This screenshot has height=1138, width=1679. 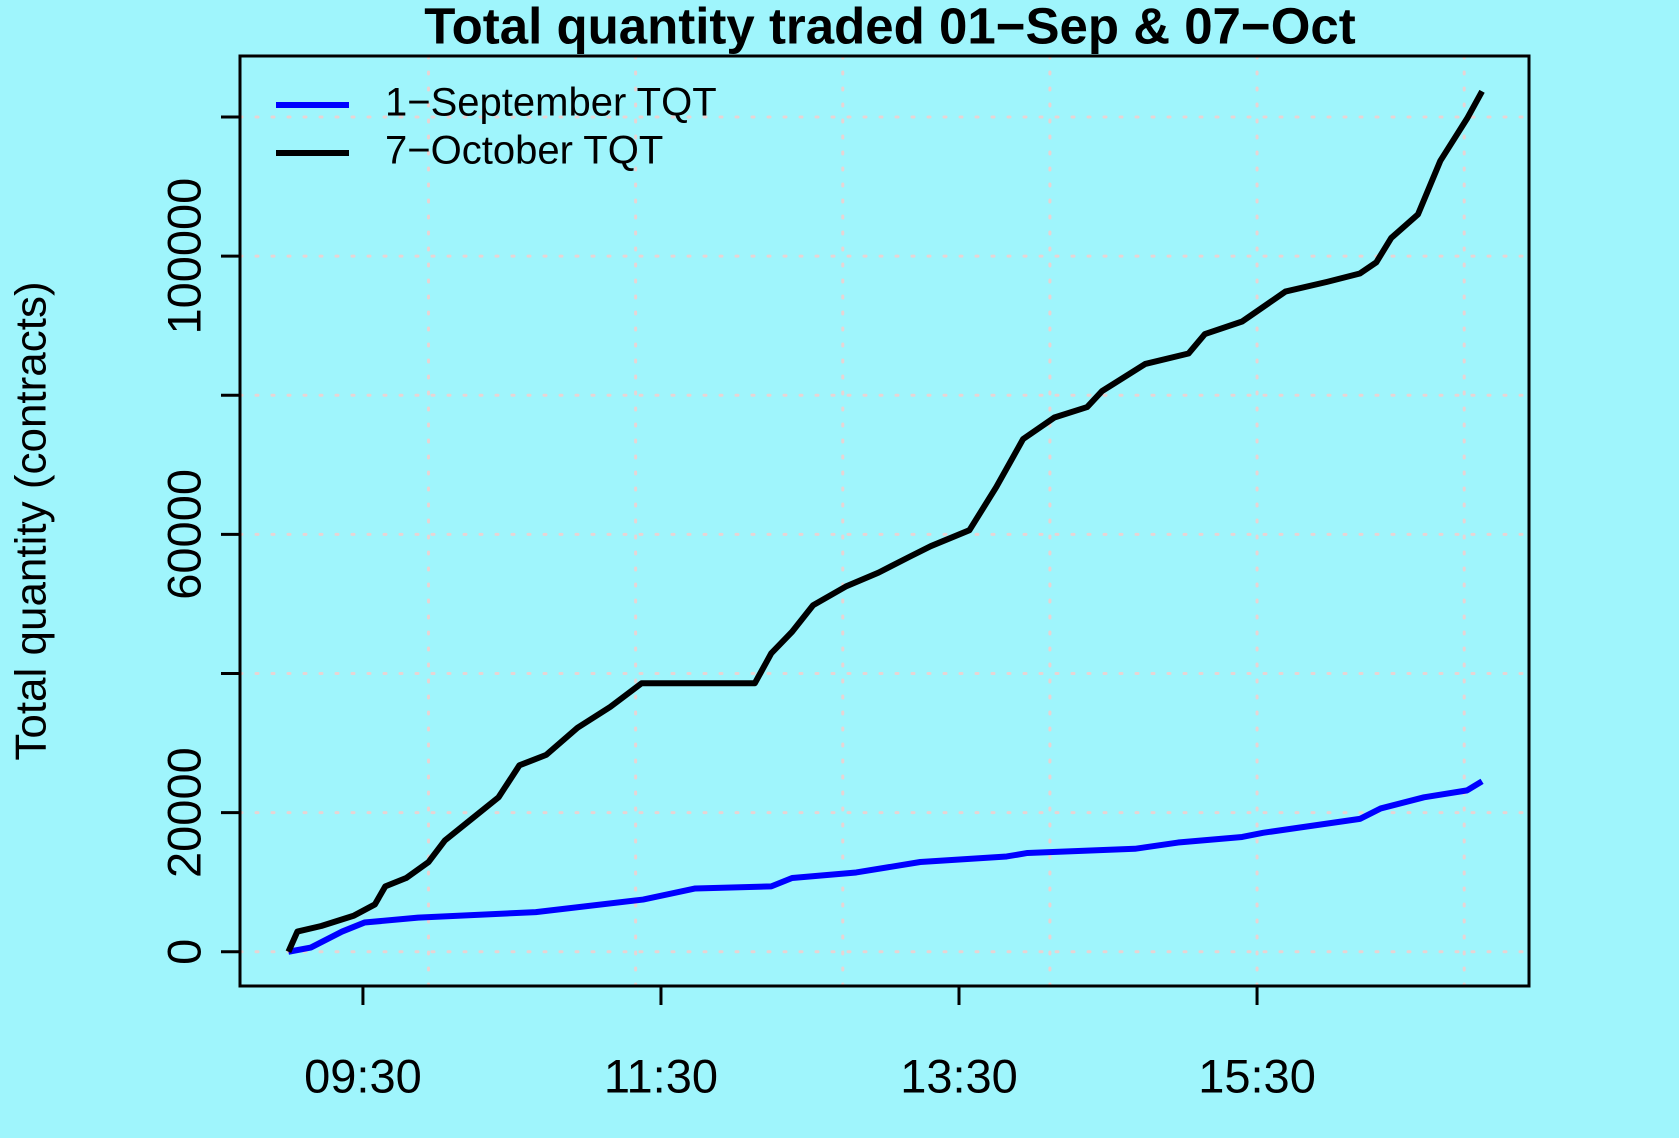 I want to click on x-tick-label: 15:30, so click(x=1257, y=1075).